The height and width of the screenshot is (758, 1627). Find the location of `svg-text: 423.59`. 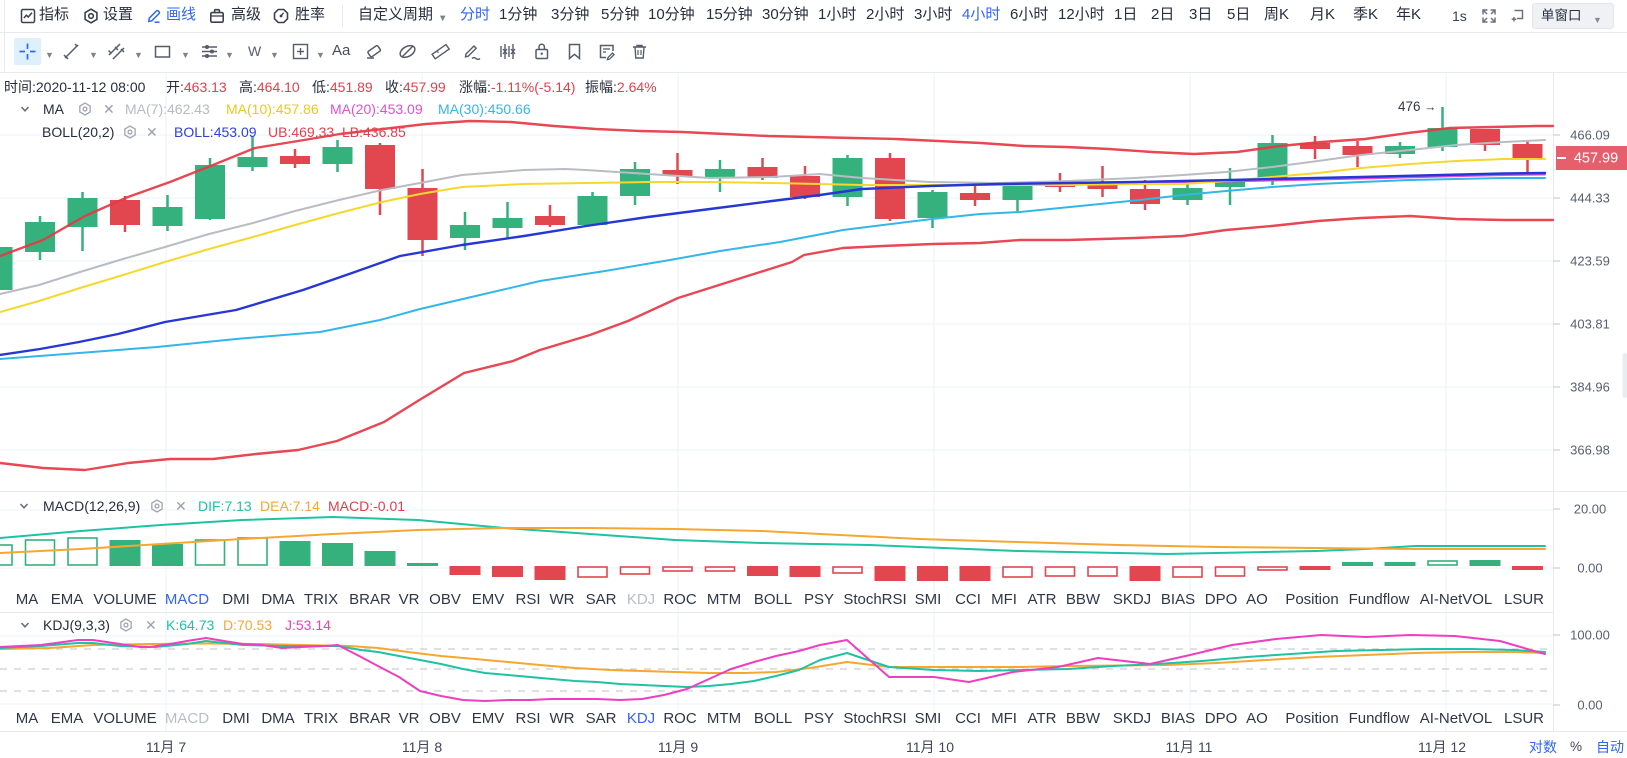

svg-text: 423.59 is located at coordinates (1590, 261).